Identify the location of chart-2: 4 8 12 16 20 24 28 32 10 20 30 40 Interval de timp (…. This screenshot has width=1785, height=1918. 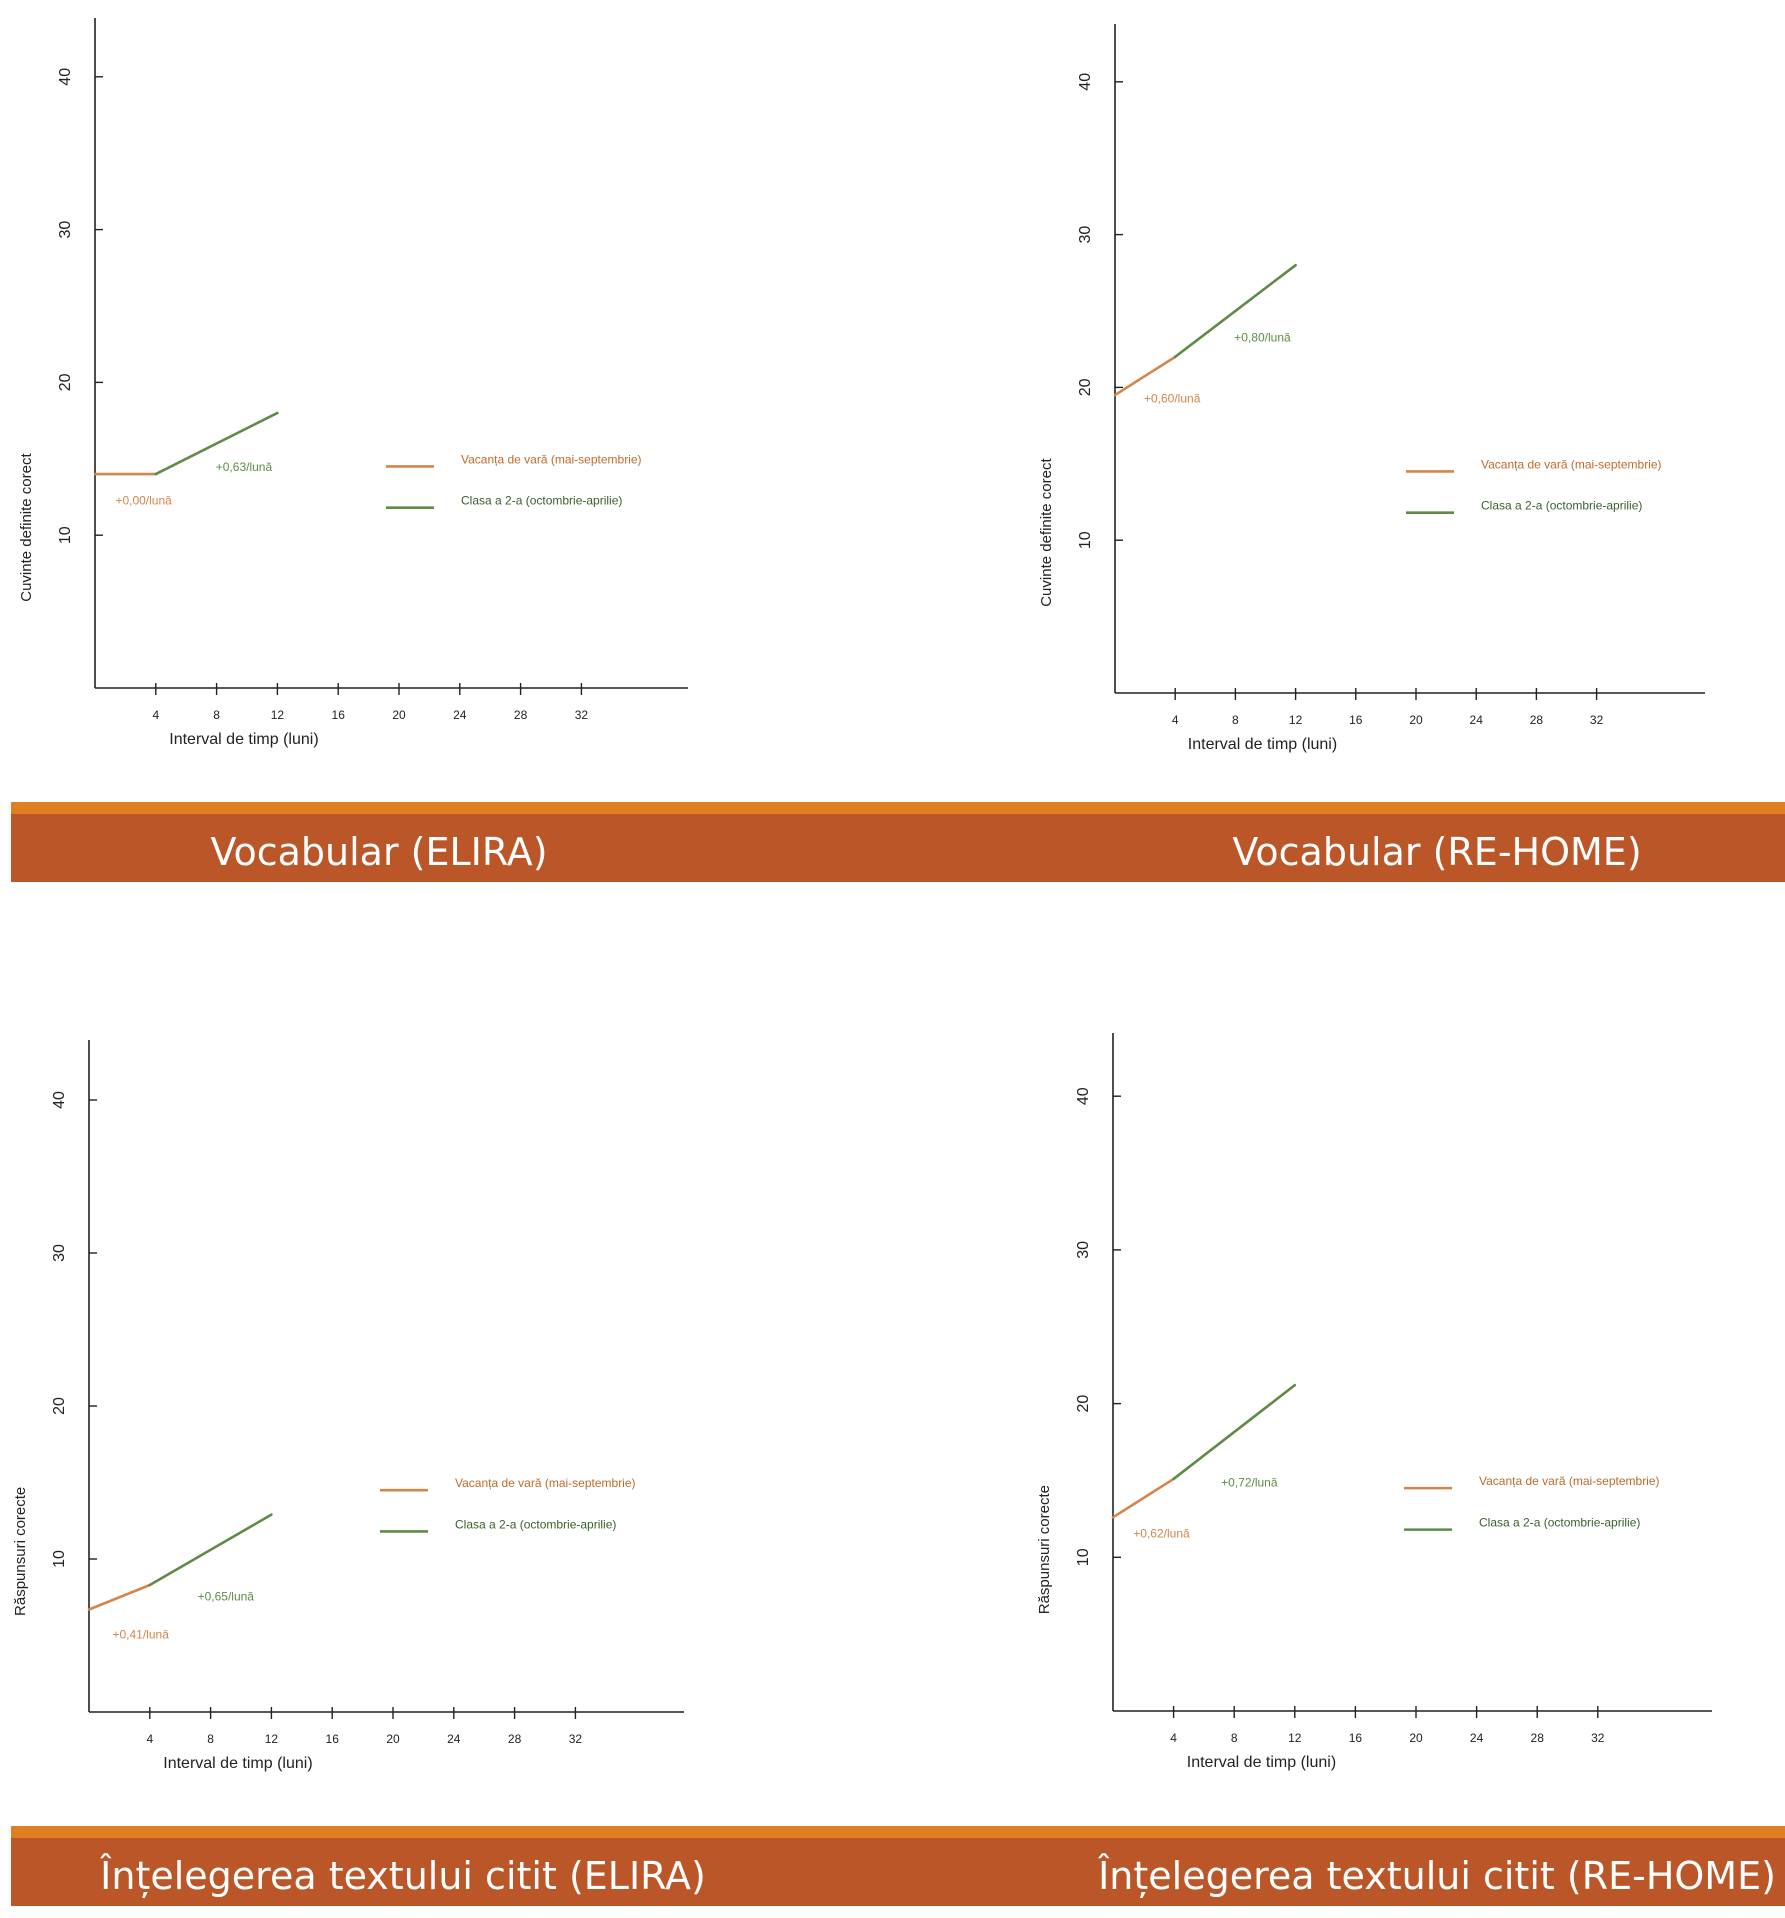
(1371, 388).